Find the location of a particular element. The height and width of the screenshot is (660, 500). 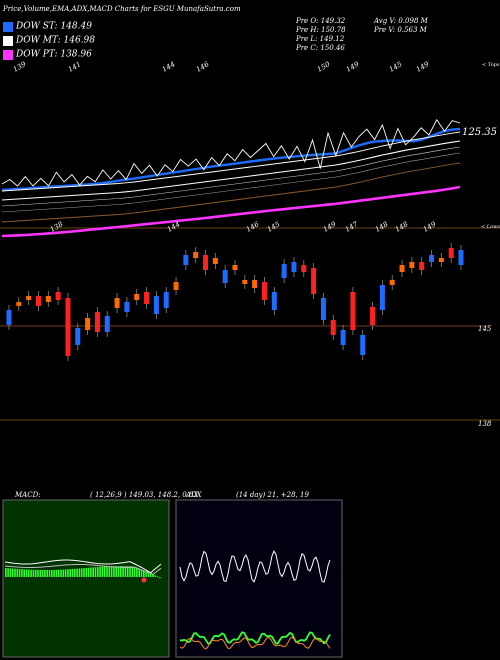

legend-dow-st: DOW ST: 148.49 is located at coordinates (47, 24).